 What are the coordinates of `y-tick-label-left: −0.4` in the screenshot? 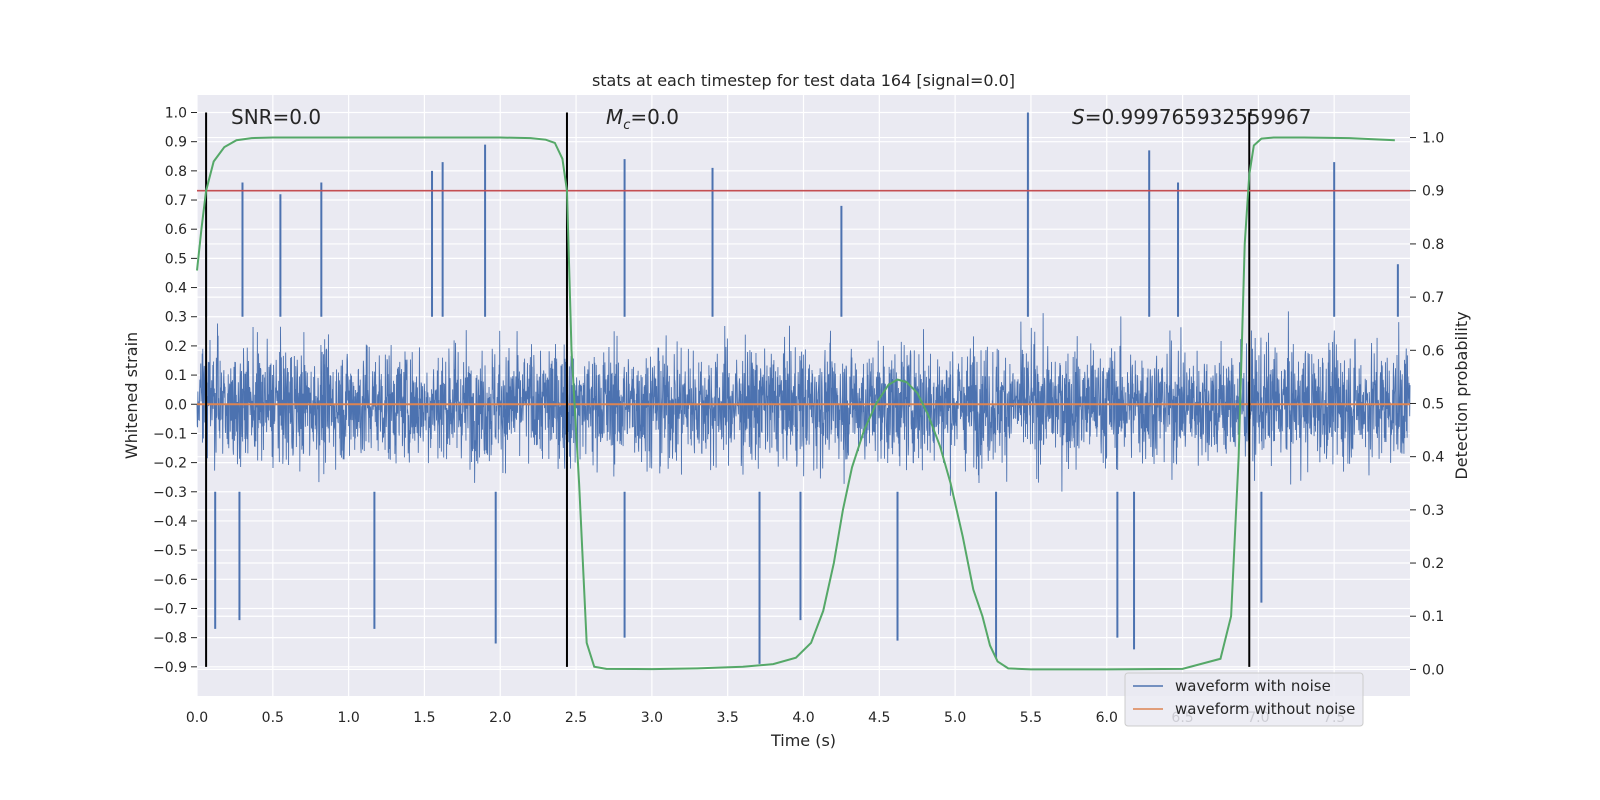 It's located at (170, 522).